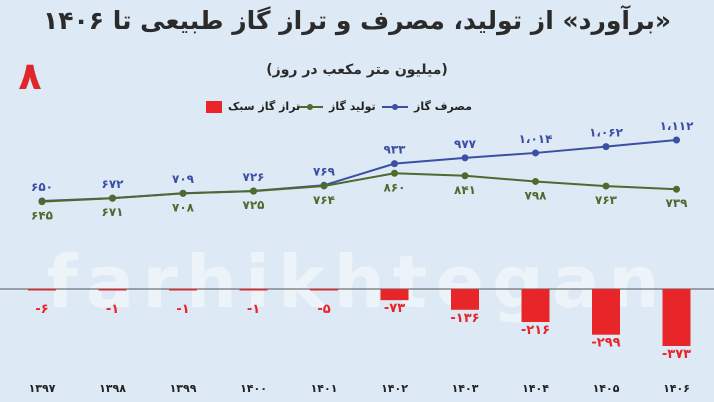 Image resolution: width=714 pixels, height=402 pixels. Describe the element at coordinates (359, 317) in the screenshot. I see `balance-bars` at that location.